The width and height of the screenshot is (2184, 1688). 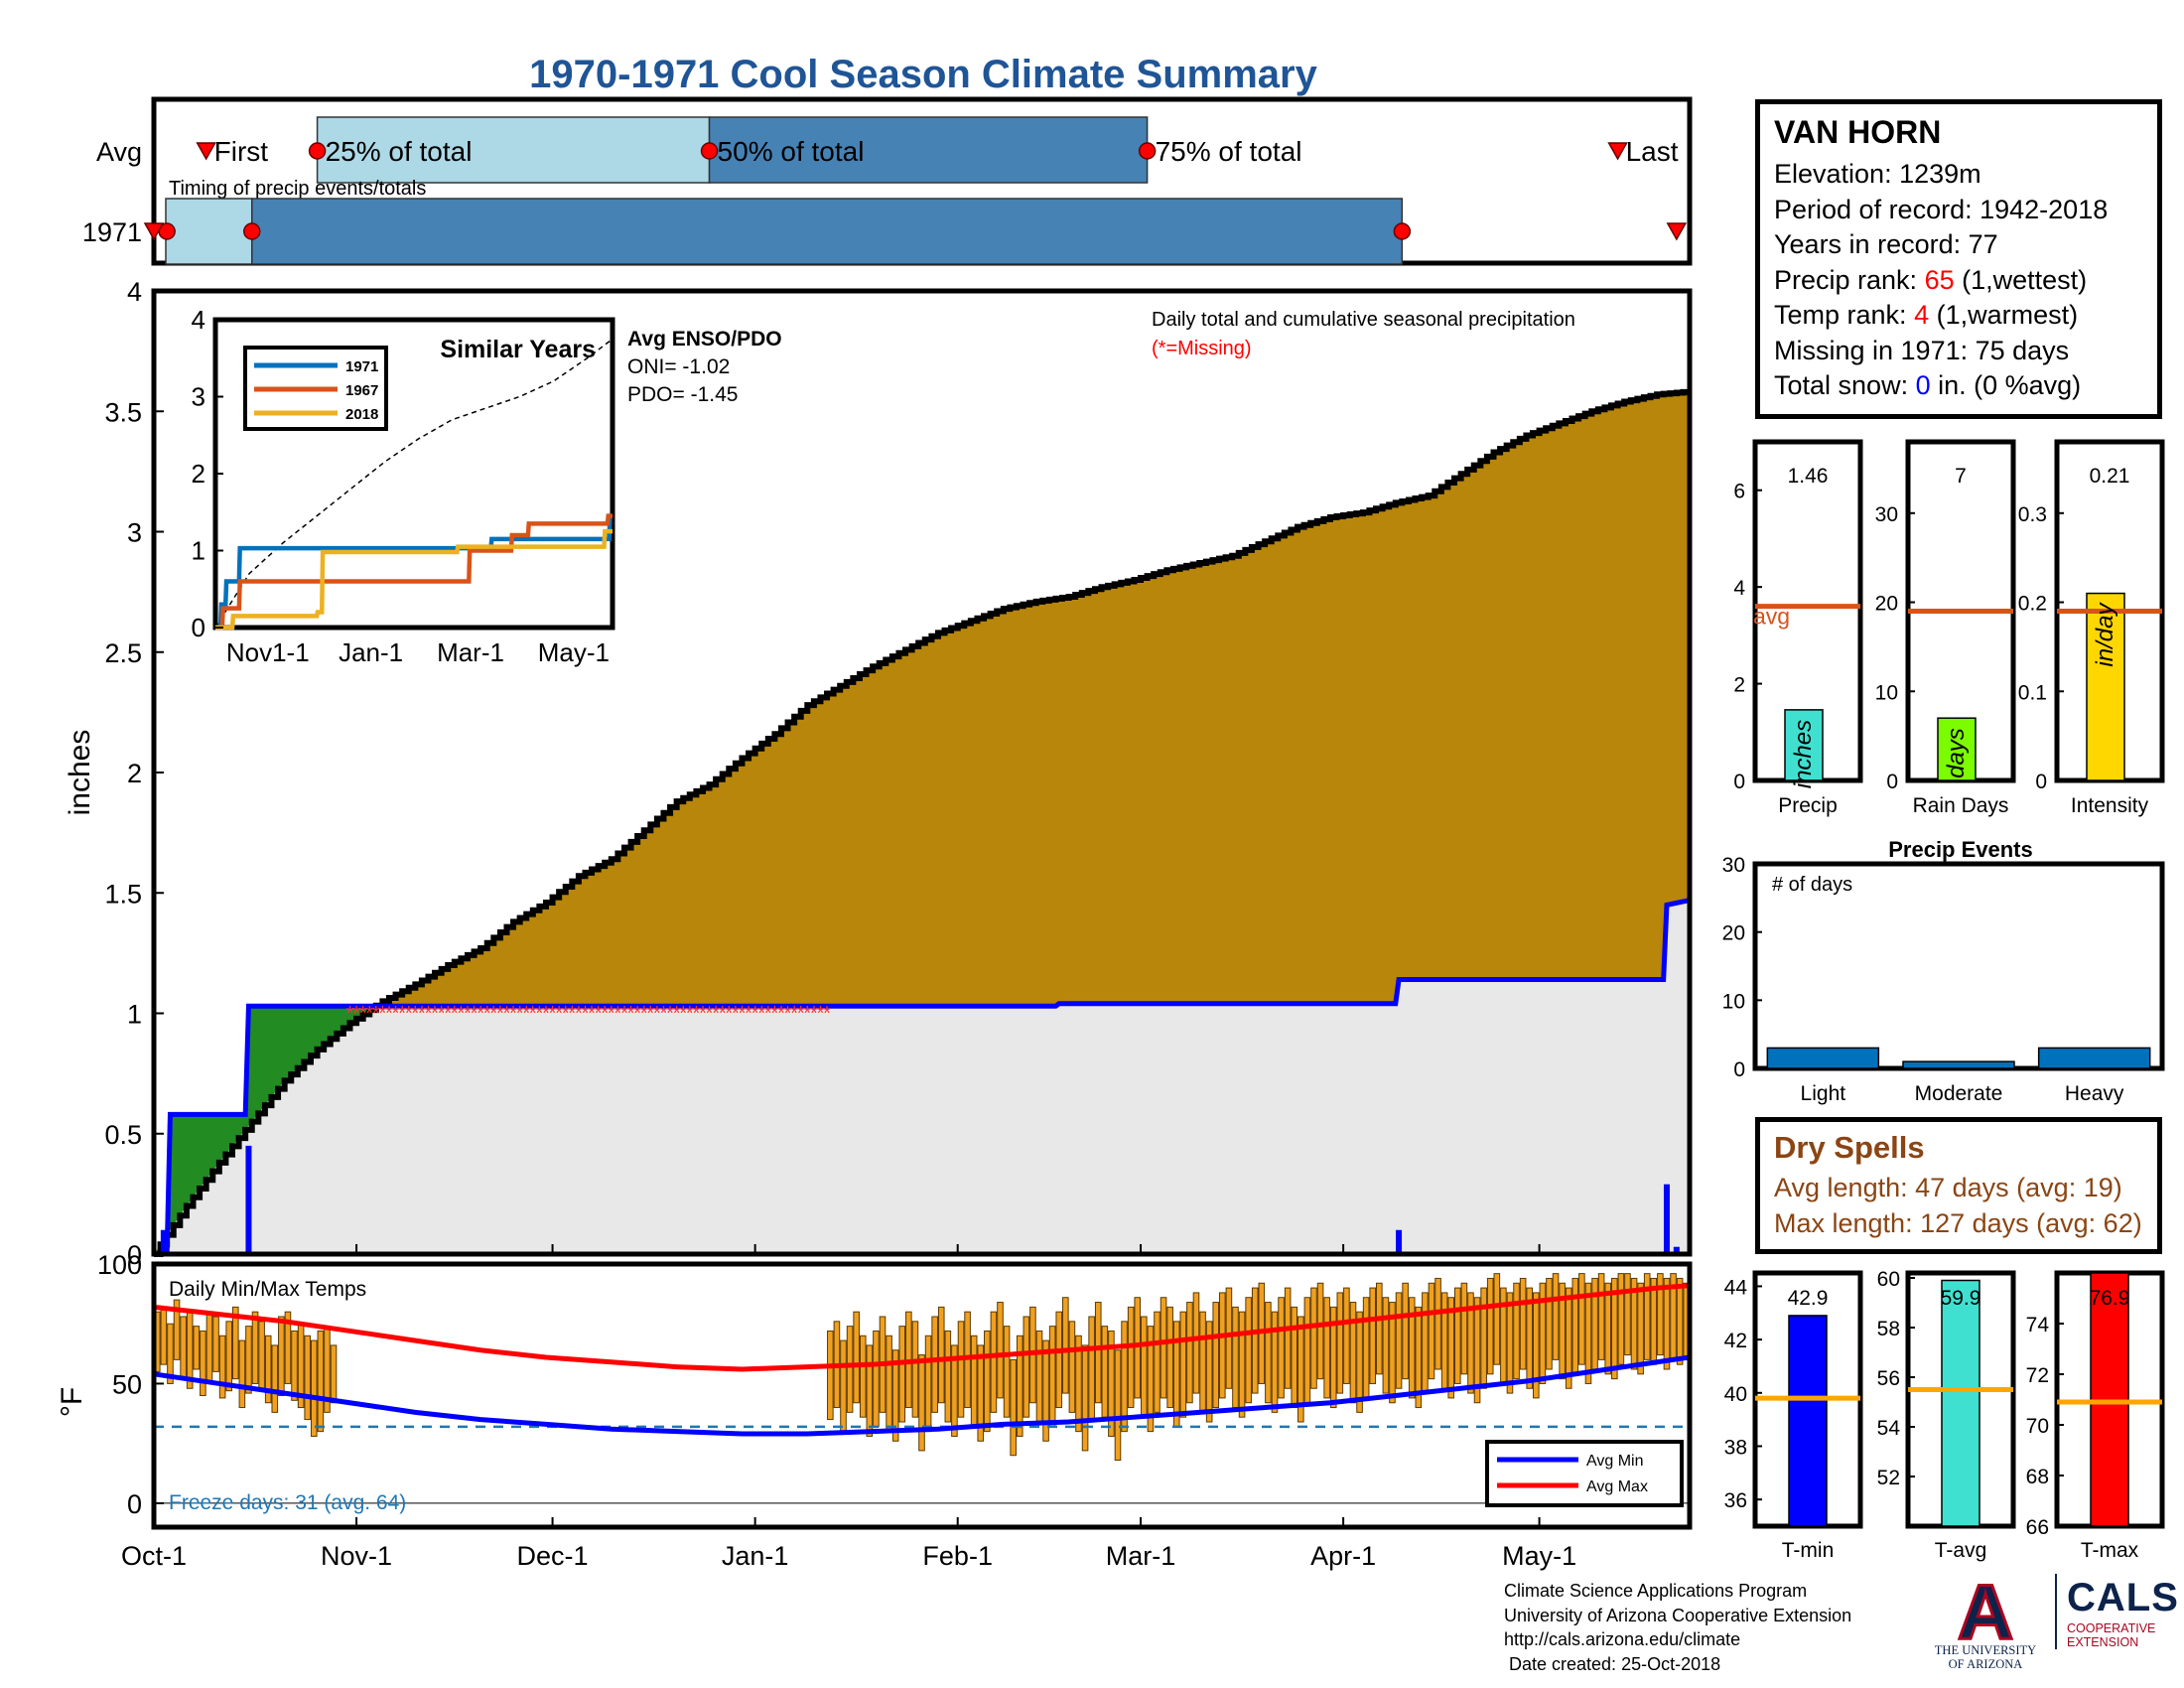 I want to click on similar-ytick-label: 2, so click(x=198, y=474).